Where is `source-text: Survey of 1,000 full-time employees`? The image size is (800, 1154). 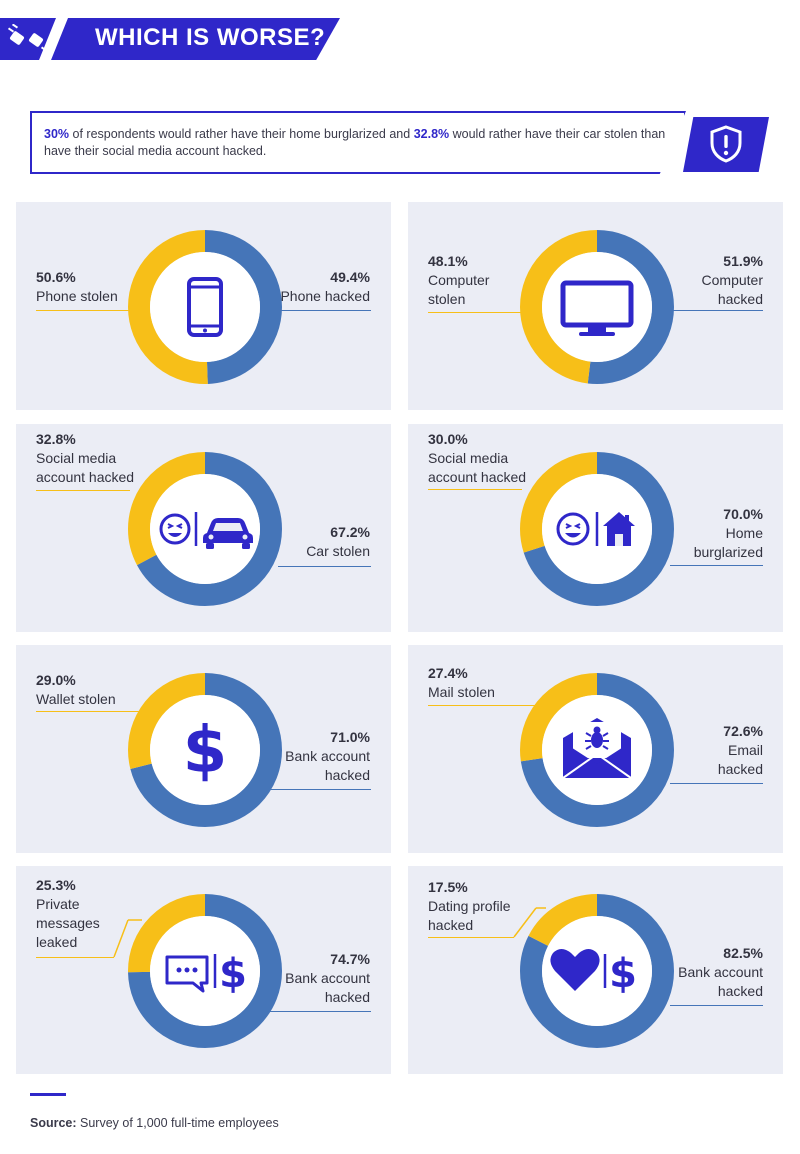 source-text: Survey of 1,000 full-time employees is located at coordinates (177, 1123).